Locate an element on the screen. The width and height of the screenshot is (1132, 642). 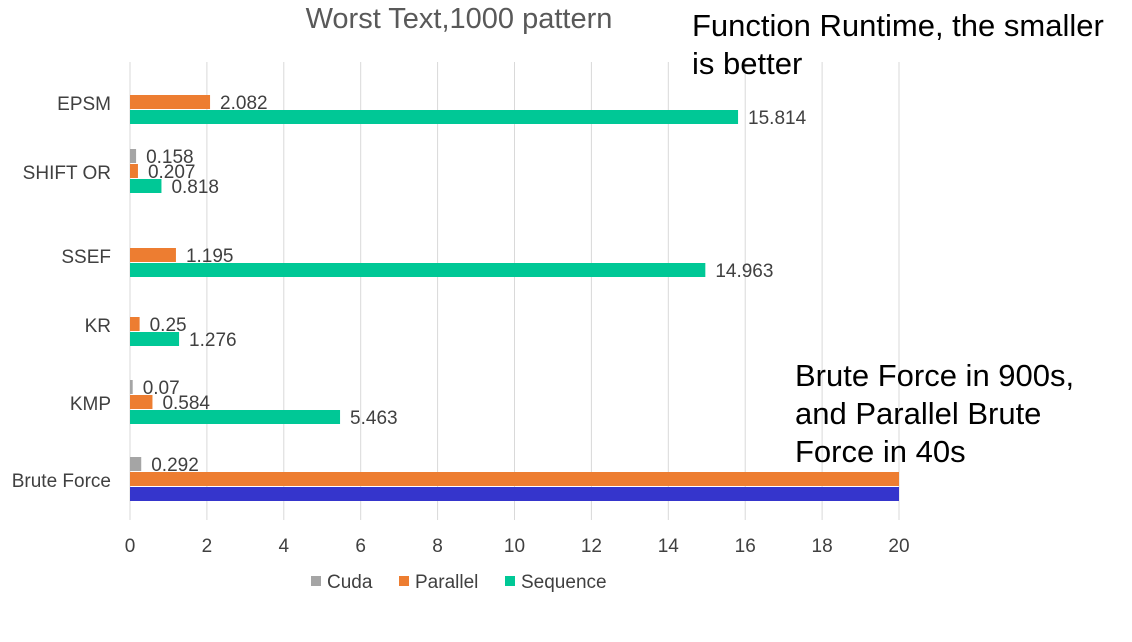
y-category-label-kmp: KMP is located at coordinates (90, 404).